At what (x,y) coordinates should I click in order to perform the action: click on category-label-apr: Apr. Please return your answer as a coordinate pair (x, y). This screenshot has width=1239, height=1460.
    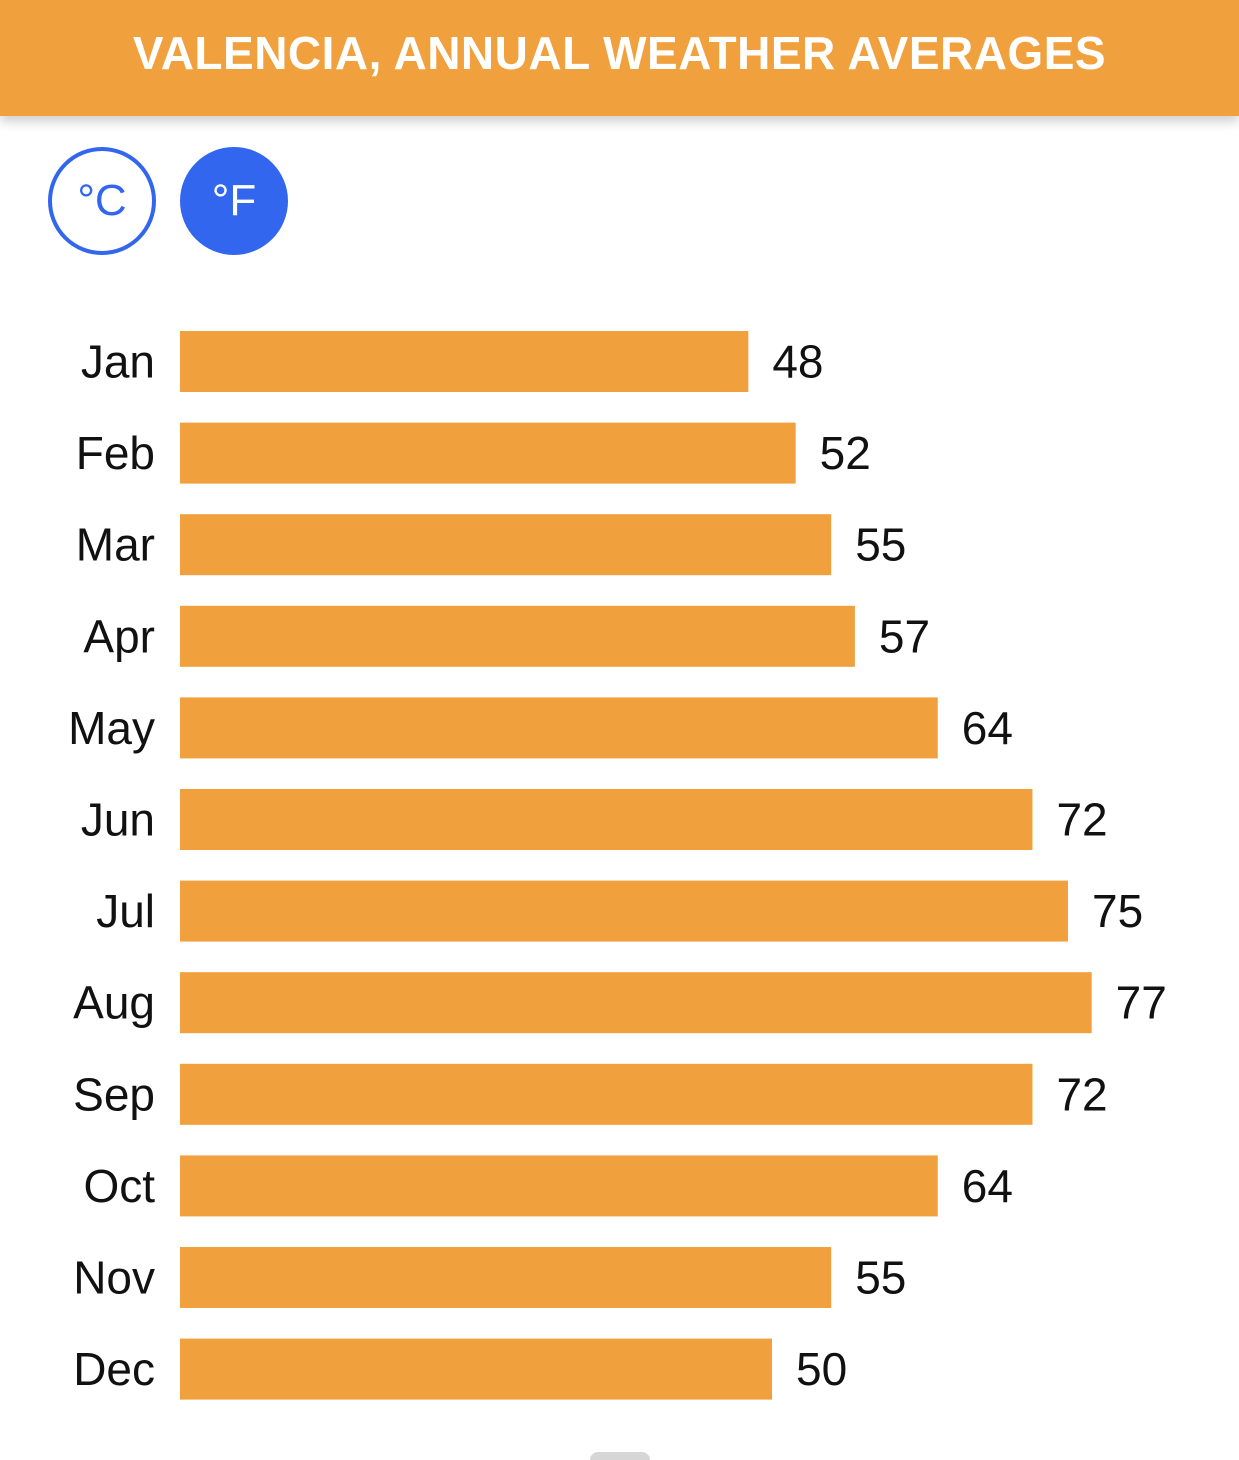
    Looking at the image, I should click on (119, 636).